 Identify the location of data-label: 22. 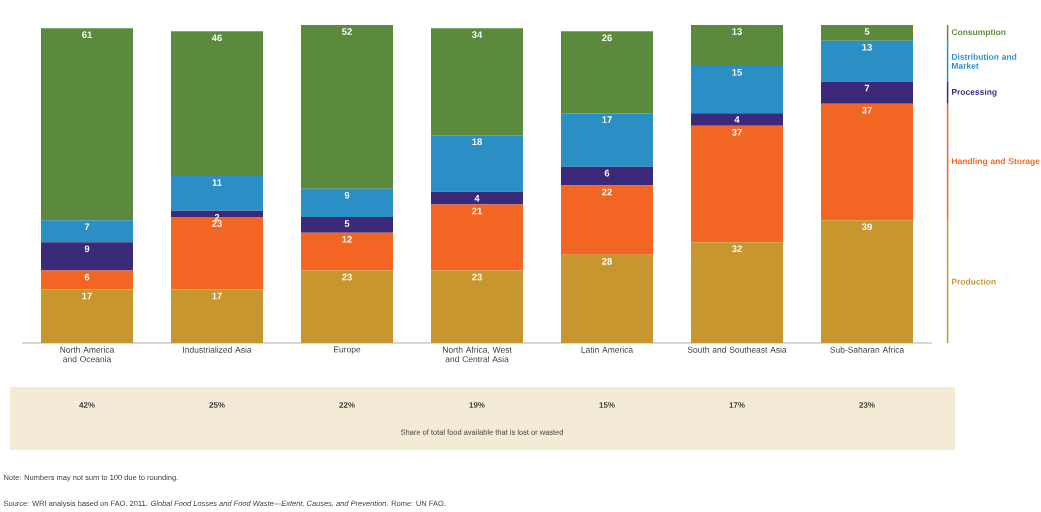
(607, 192).